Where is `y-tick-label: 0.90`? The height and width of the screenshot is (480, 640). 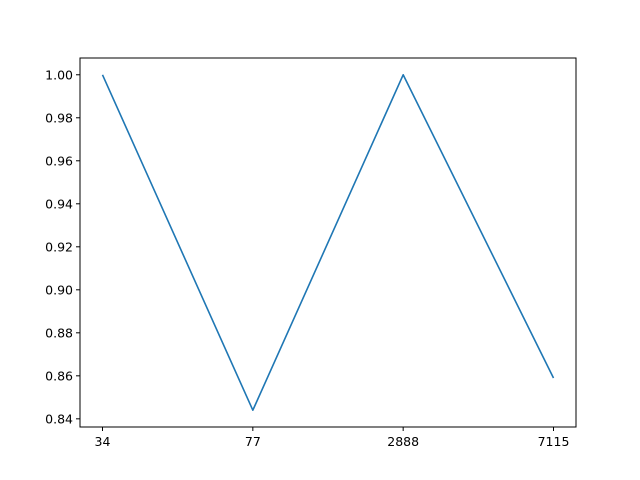
y-tick-label: 0.90 is located at coordinates (59, 289).